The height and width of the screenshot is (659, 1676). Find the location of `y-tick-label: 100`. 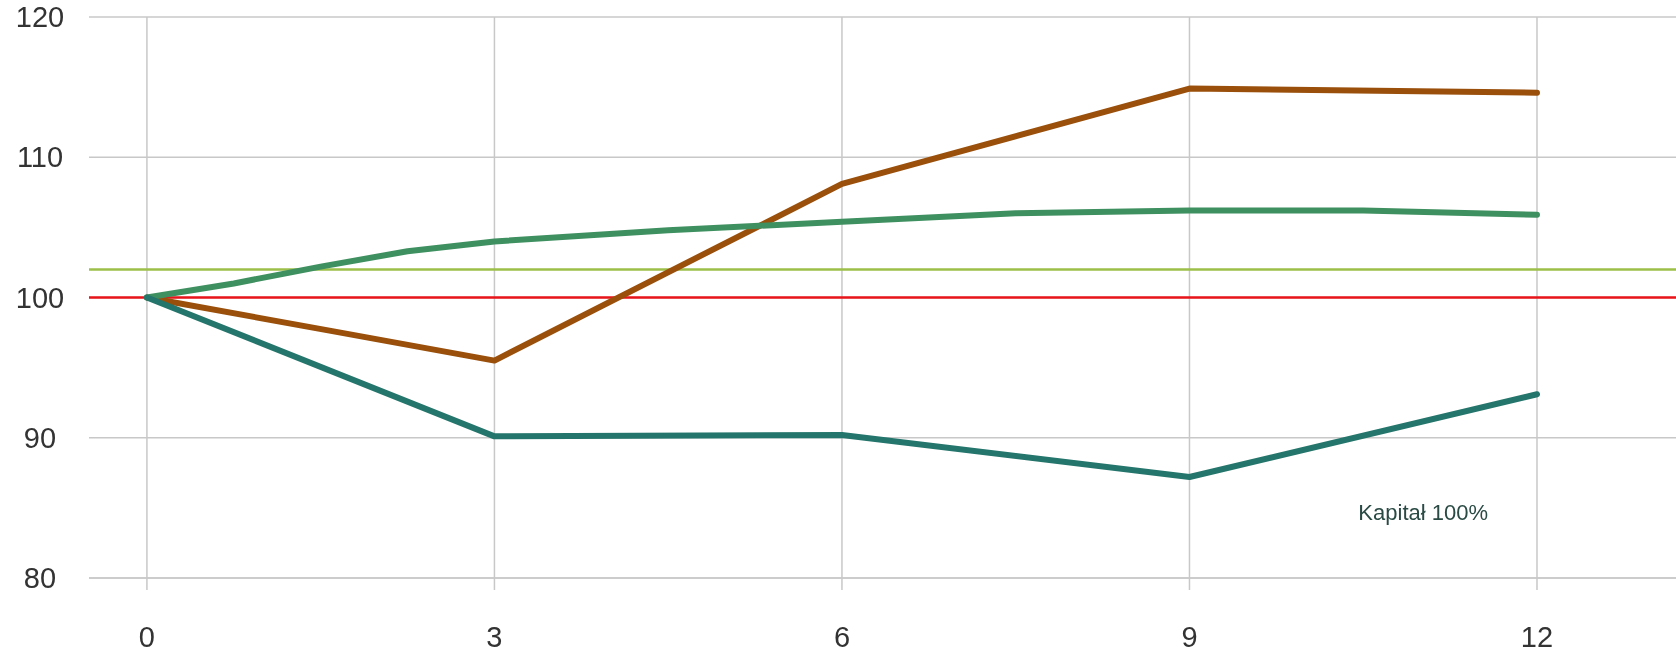

y-tick-label: 100 is located at coordinates (40, 297).